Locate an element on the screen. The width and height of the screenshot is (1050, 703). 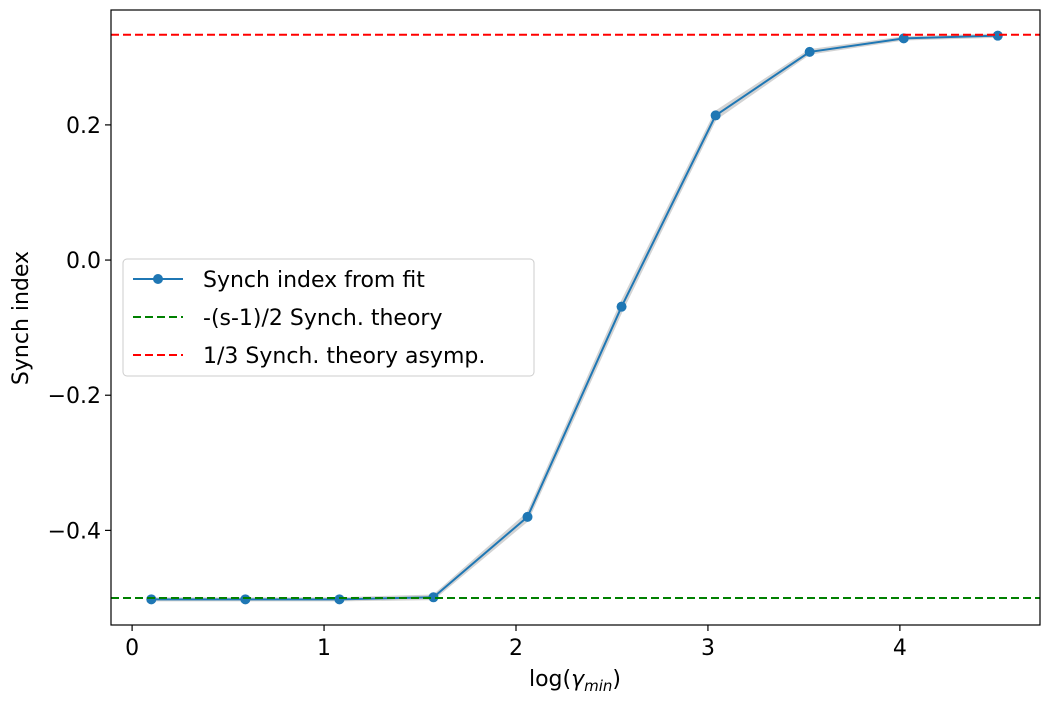
x-tick-label: 3 is located at coordinates (708, 648).